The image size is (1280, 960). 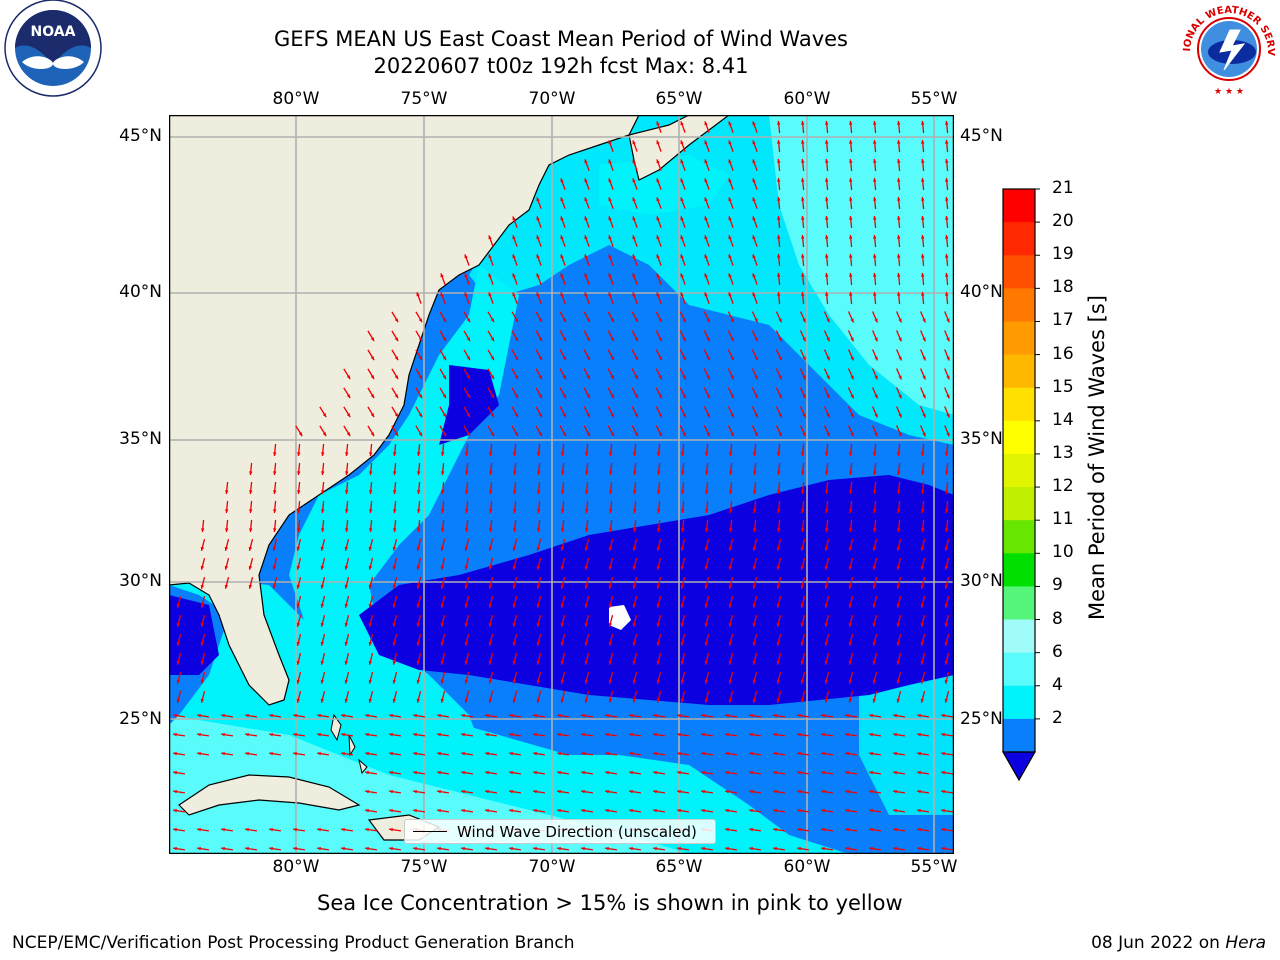 What do you see at coordinates (430, 831) in the screenshot?
I see `legend-line-icon` at bounding box center [430, 831].